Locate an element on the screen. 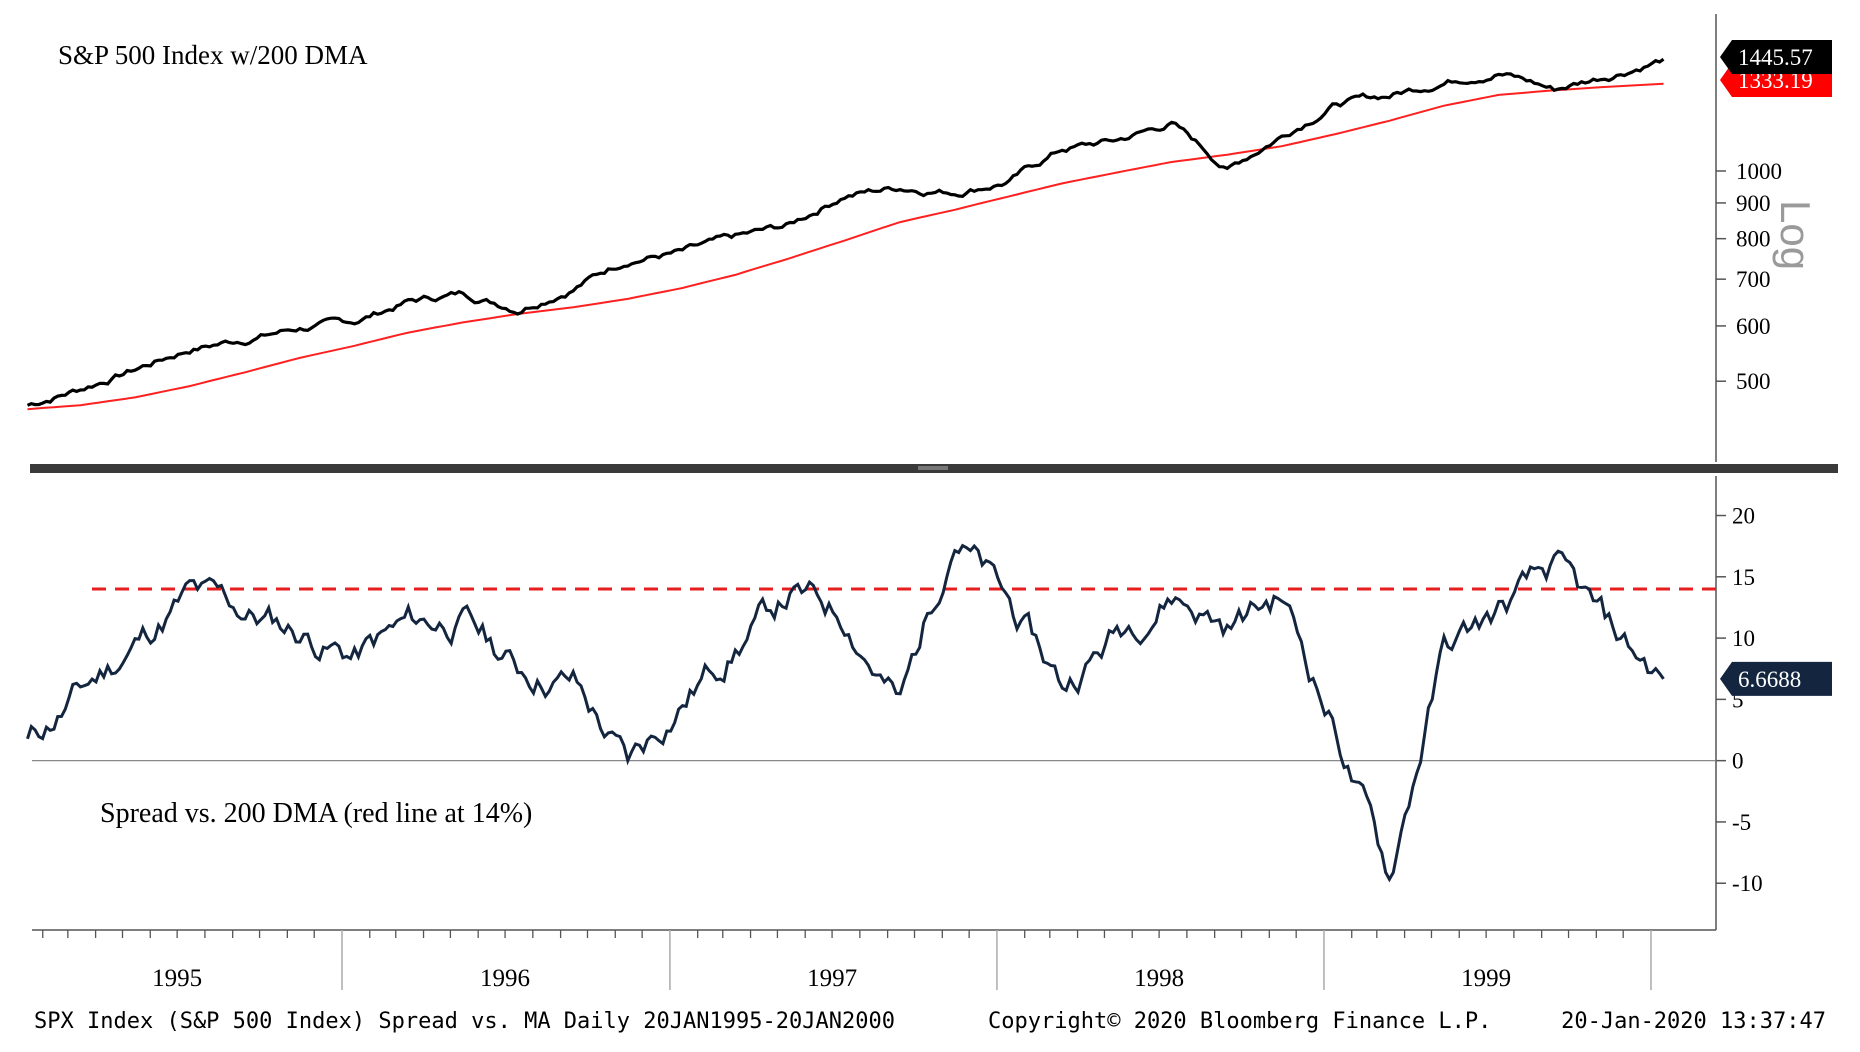 Image resolution: width=1860 pixels, height=1052 pixels. bottom-y-tick-label: 5 is located at coordinates (1738, 699).